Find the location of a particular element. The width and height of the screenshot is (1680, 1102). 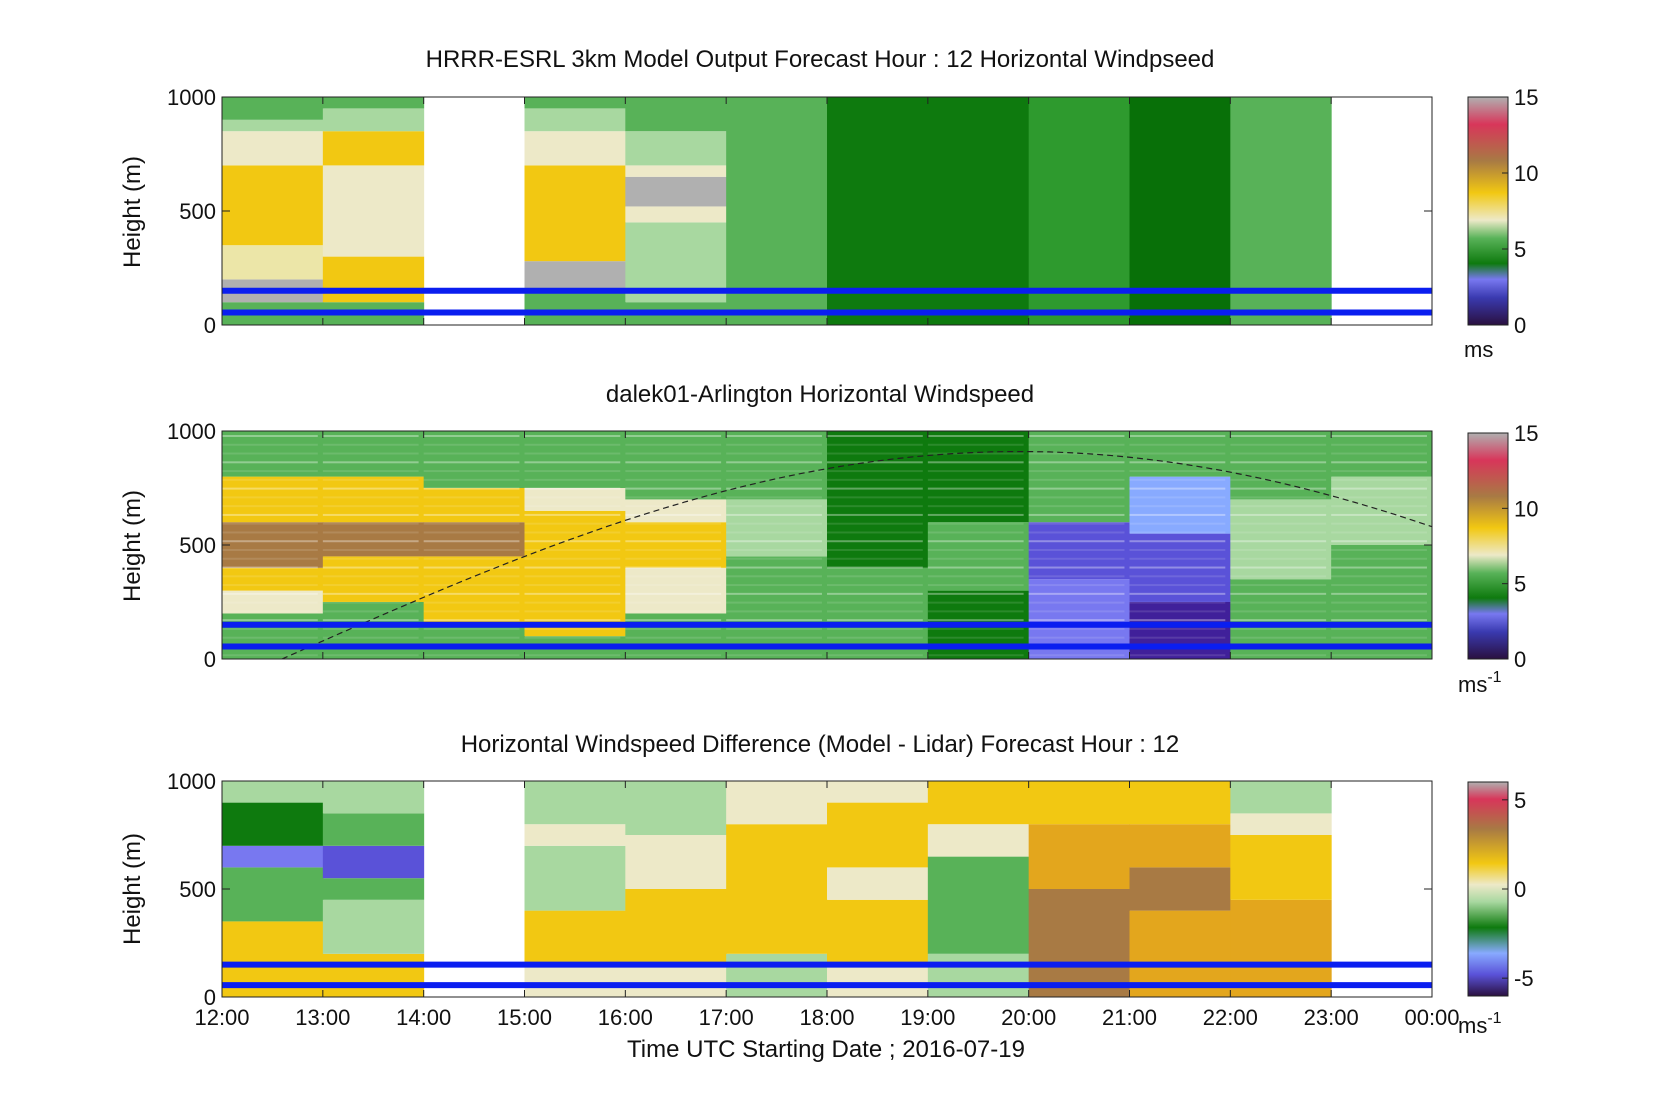

colorbar-tick-label: 5 is located at coordinates (1520, 800).